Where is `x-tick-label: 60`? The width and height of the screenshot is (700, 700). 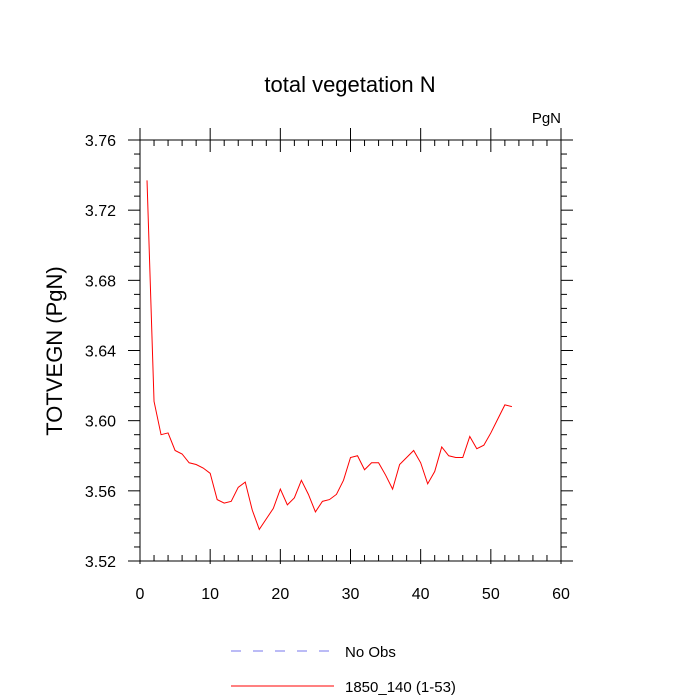 x-tick-label: 60 is located at coordinates (561, 594).